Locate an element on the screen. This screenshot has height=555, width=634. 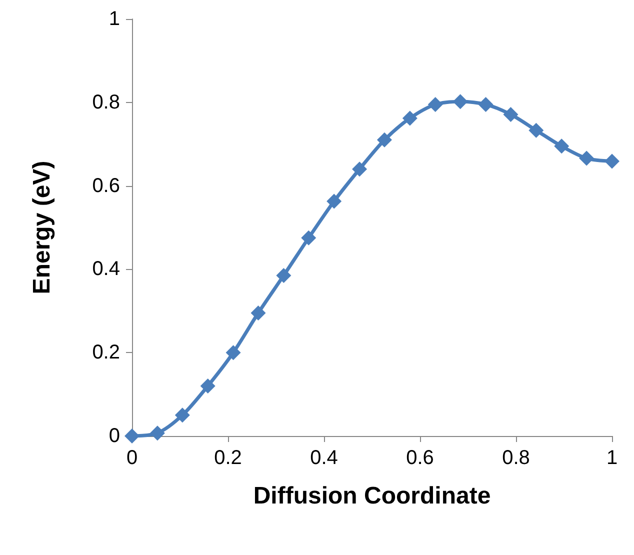
x-tick-label: 1 is located at coordinates (612, 458).